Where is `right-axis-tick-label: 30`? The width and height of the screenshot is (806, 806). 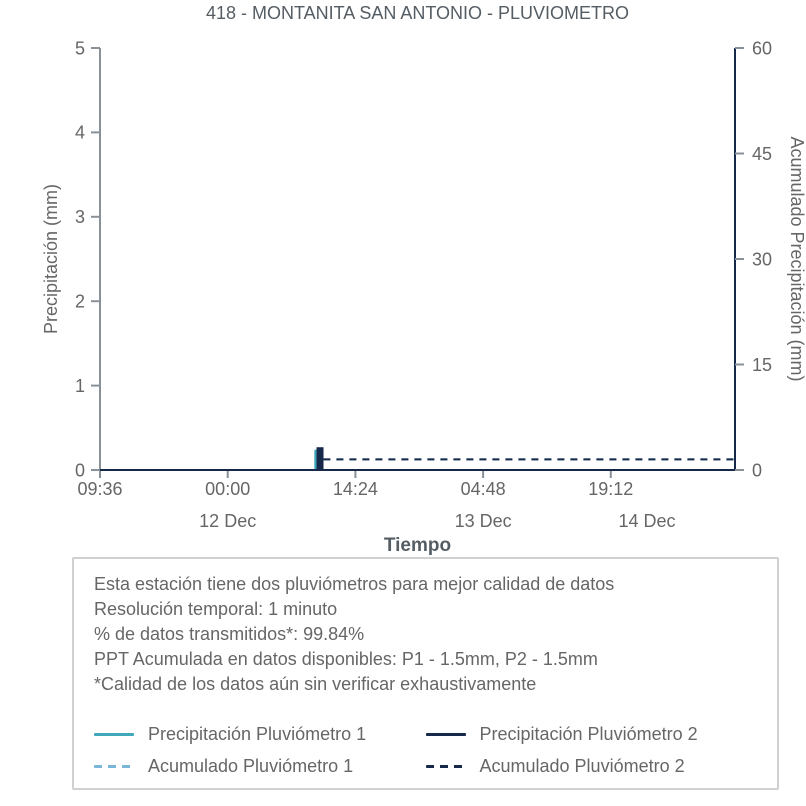
right-axis-tick-label: 30 is located at coordinates (762, 259).